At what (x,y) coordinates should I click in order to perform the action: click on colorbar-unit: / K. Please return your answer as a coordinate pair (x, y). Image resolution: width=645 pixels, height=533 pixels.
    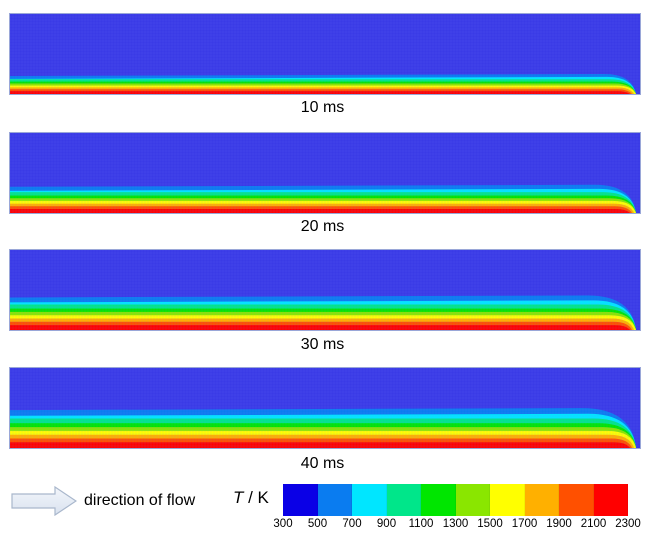
    Looking at the image, I should click on (256, 497).